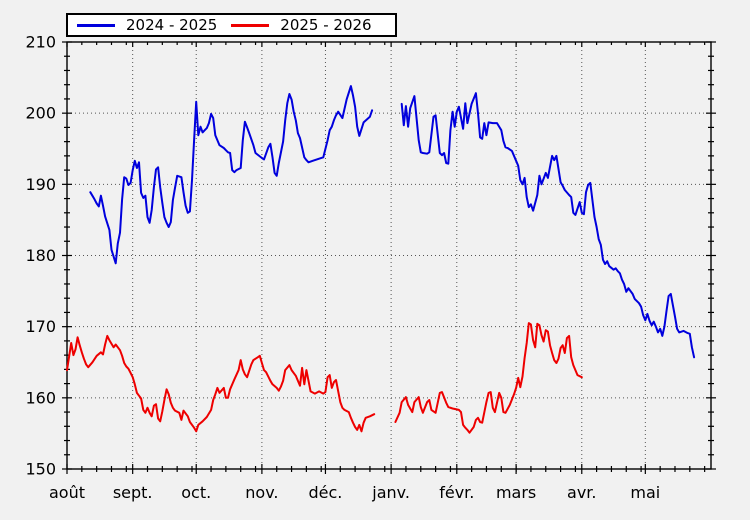 Image resolution: width=750 pixels, height=520 pixels. I want to click on x-month-label: nov., so click(261, 492).